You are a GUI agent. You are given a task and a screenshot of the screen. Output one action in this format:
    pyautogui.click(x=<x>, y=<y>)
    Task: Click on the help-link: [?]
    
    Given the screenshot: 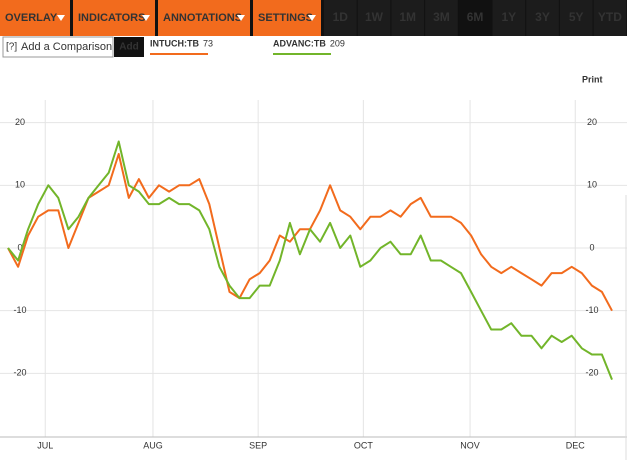 What is the action you would take?
    pyautogui.click(x=11, y=47)
    